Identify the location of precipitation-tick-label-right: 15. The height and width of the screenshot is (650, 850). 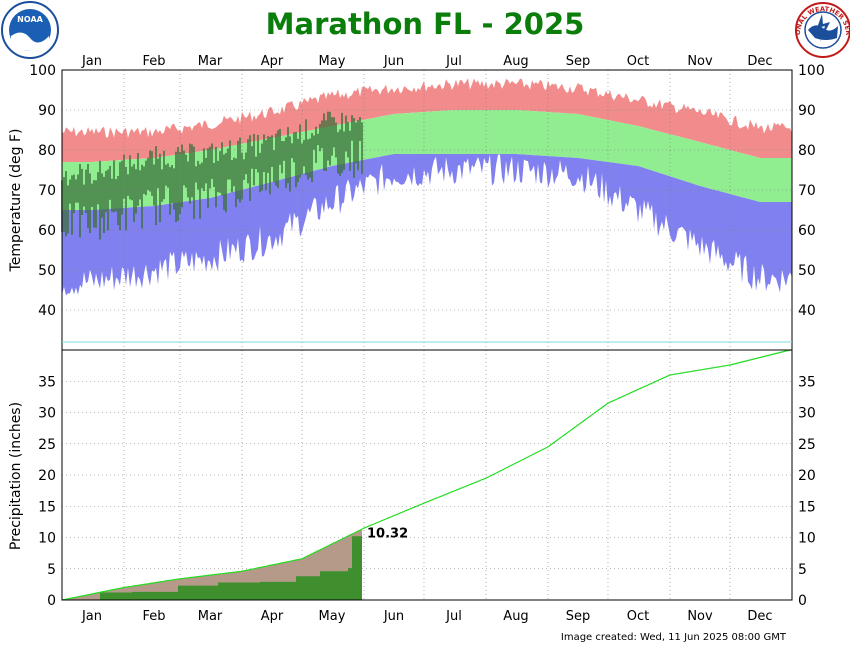
(807, 507).